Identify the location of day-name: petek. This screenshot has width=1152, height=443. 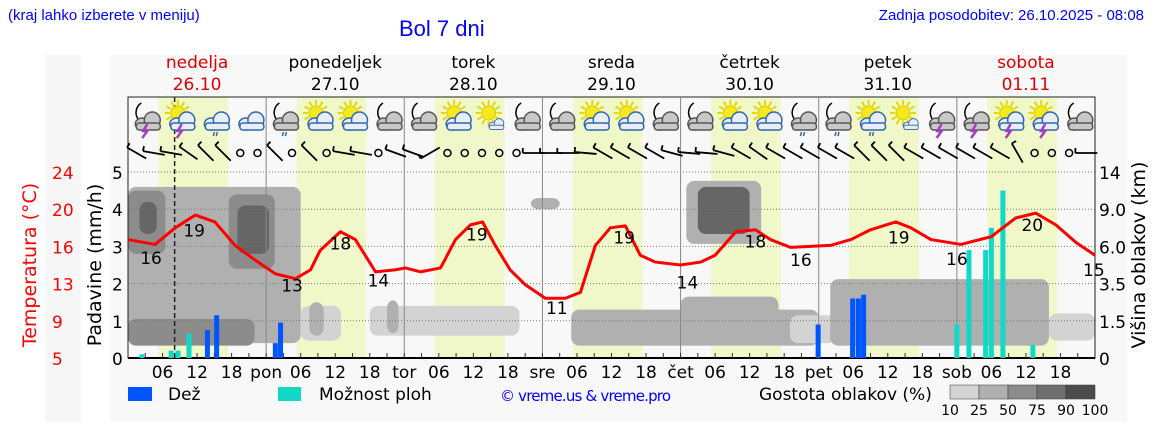
(888, 63).